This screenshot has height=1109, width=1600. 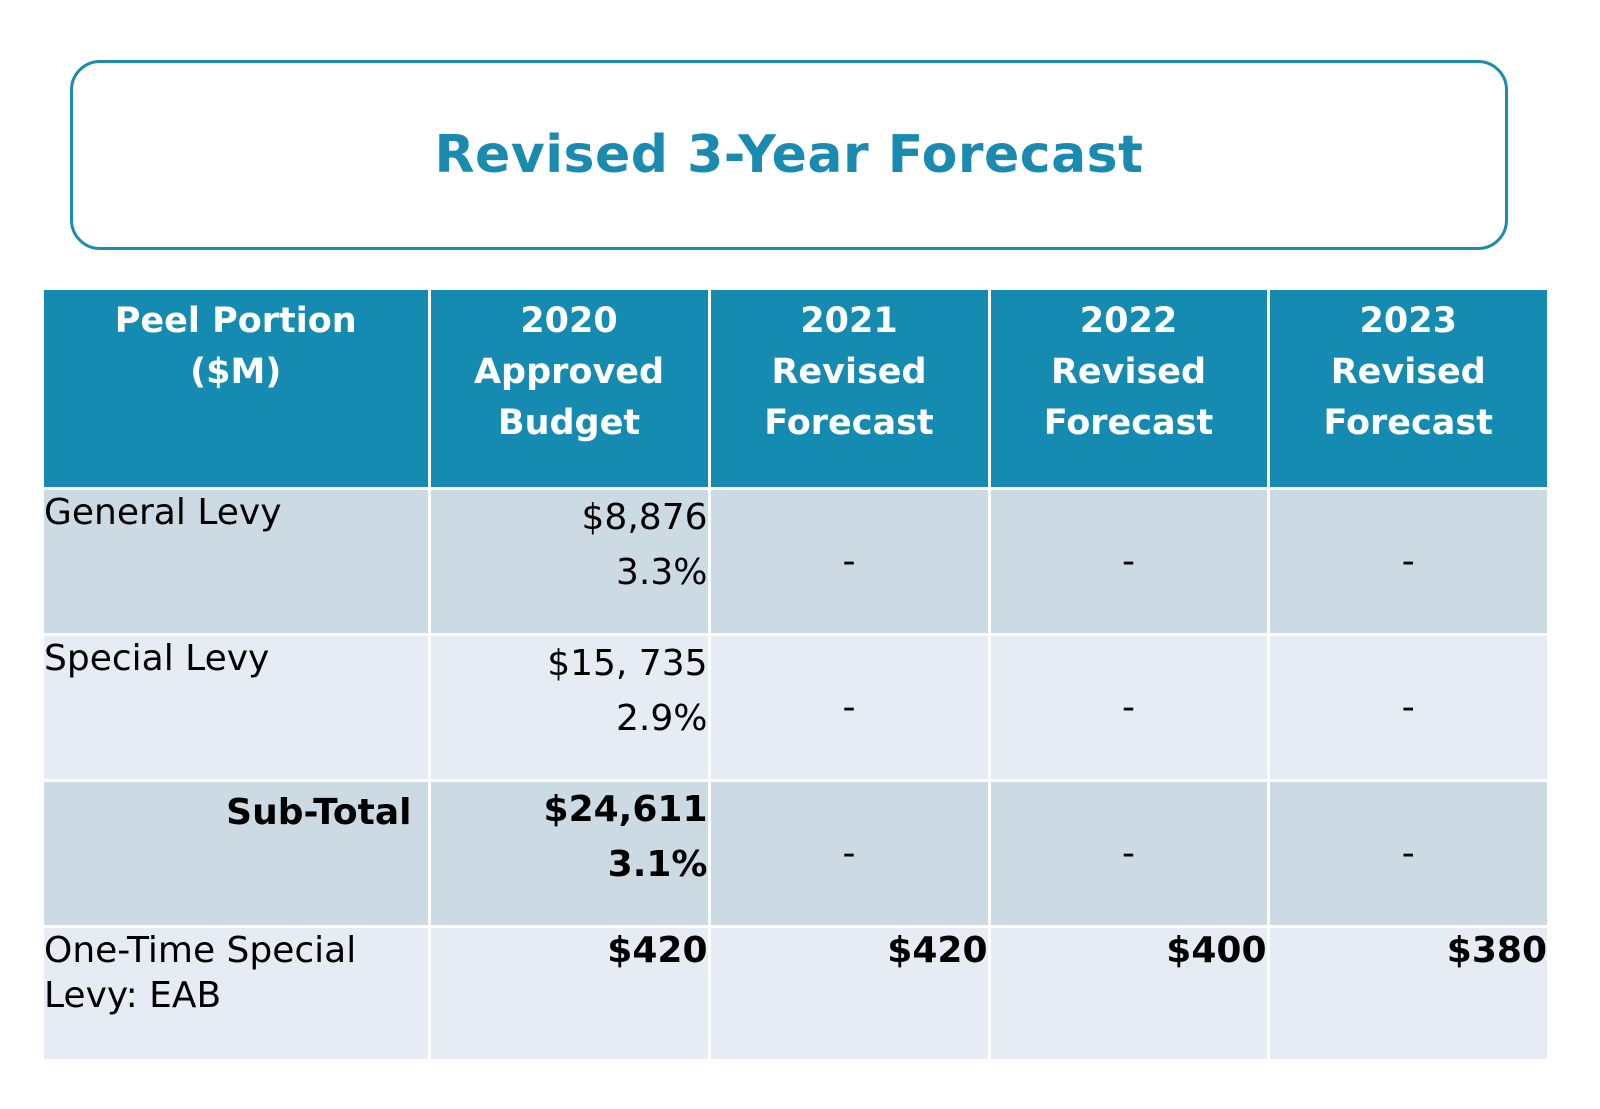 I want to click on table-row-sub-total: Sub-Total $24,611 3.1% - - -, so click(x=795, y=853).